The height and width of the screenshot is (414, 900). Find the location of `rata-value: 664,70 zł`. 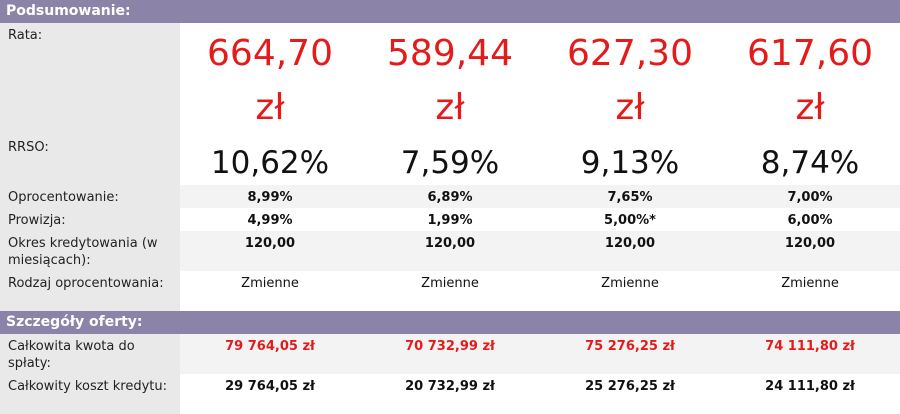

rata-value: 664,70 zł is located at coordinates (270, 79).